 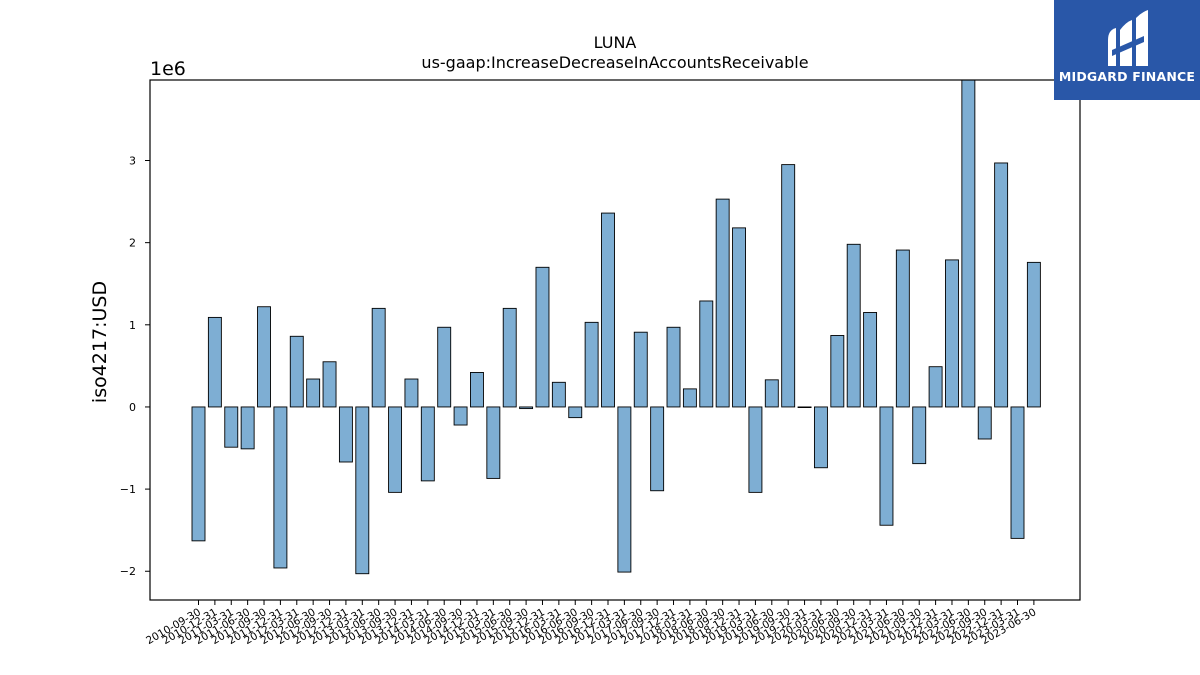 I want to click on logo: MIDGARD FINANCE, so click(x=1127, y=50).